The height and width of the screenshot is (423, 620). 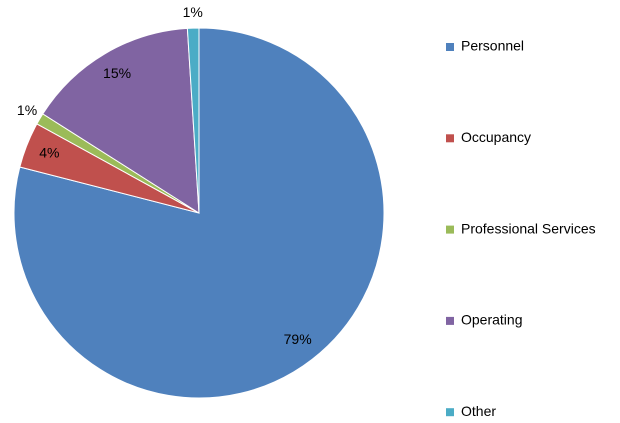 I want to click on legend-label: Occupancy, so click(x=496, y=137).